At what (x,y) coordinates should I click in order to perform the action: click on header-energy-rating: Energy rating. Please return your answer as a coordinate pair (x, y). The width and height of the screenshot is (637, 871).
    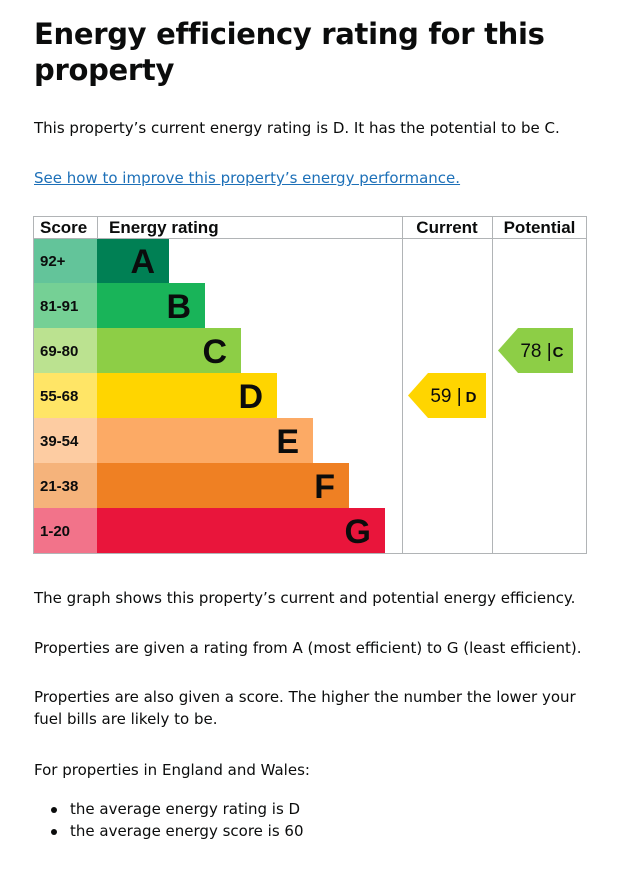
    Looking at the image, I should click on (164, 227).